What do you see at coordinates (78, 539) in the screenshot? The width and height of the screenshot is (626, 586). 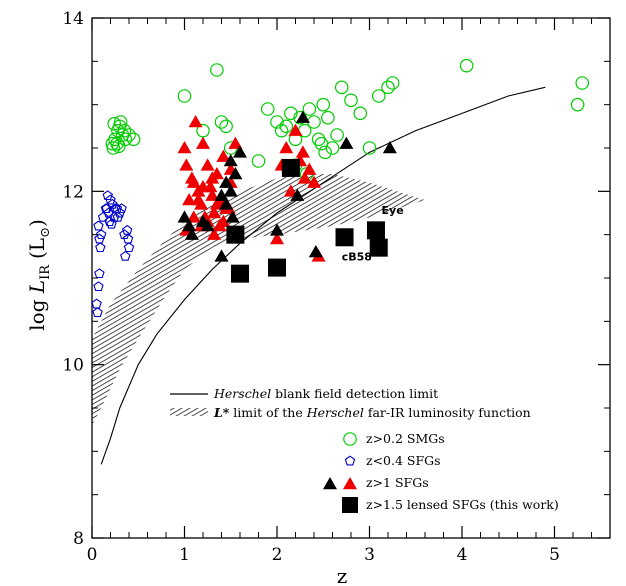 I see `y-tick-label-0: 8` at bounding box center [78, 539].